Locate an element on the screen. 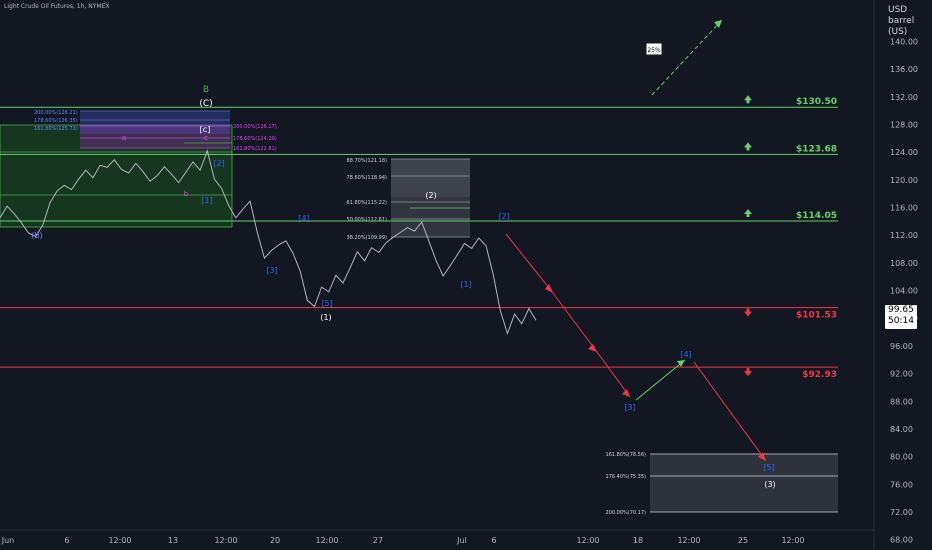  x-tick-label: 18 is located at coordinates (638, 540).